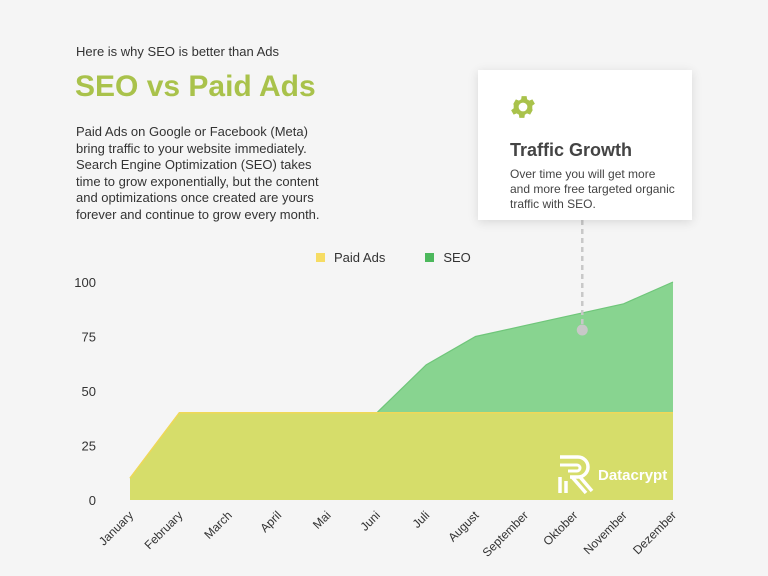 This screenshot has width=768, height=576. I want to click on x-tick-label: November, so click(605, 532).